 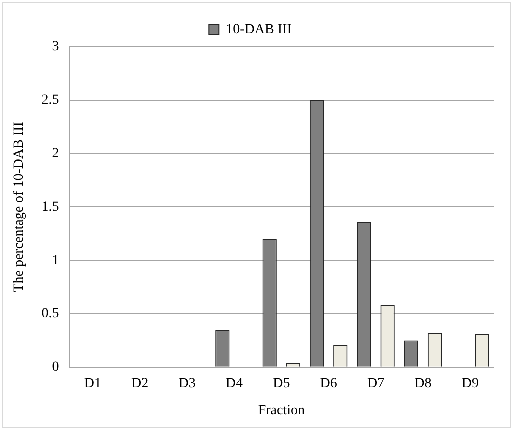 What do you see at coordinates (56, 368) in the screenshot?
I see `y-tick-label: 0` at bounding box center [56, 368].